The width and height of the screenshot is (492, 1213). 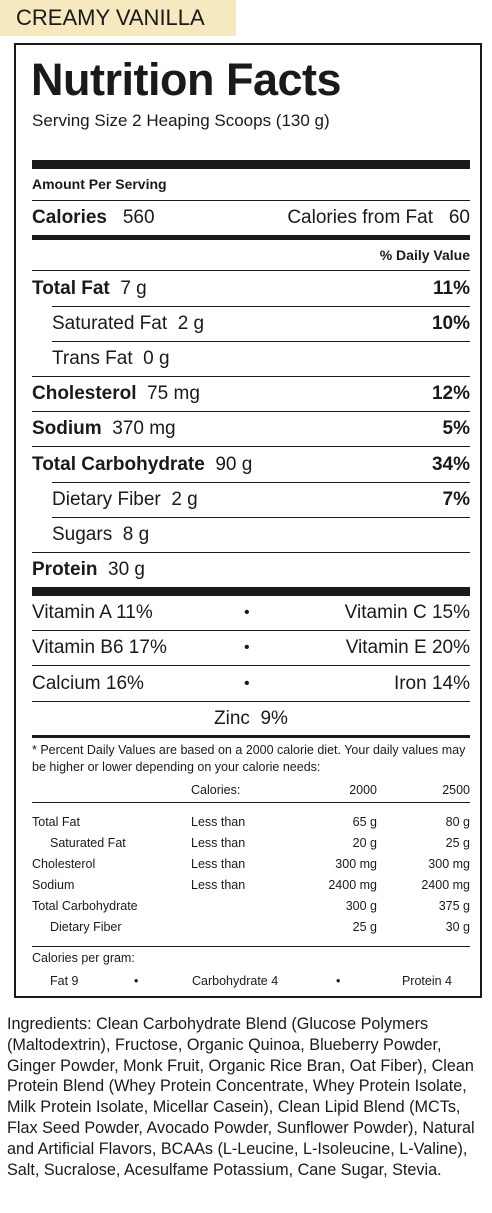 What do you see at coordinates (251, 885) in the screenshot?
I see `table-row: Sodium Less than 2400 mg 2400 mg` at bounding box center [251, 885].